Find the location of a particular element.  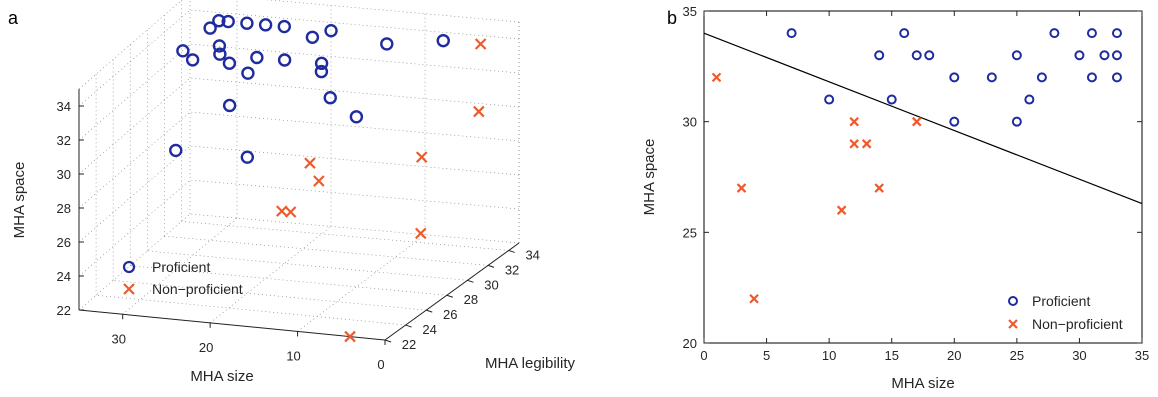

legend-b-non-proficient-marker is located at coordinates (1013, 324).